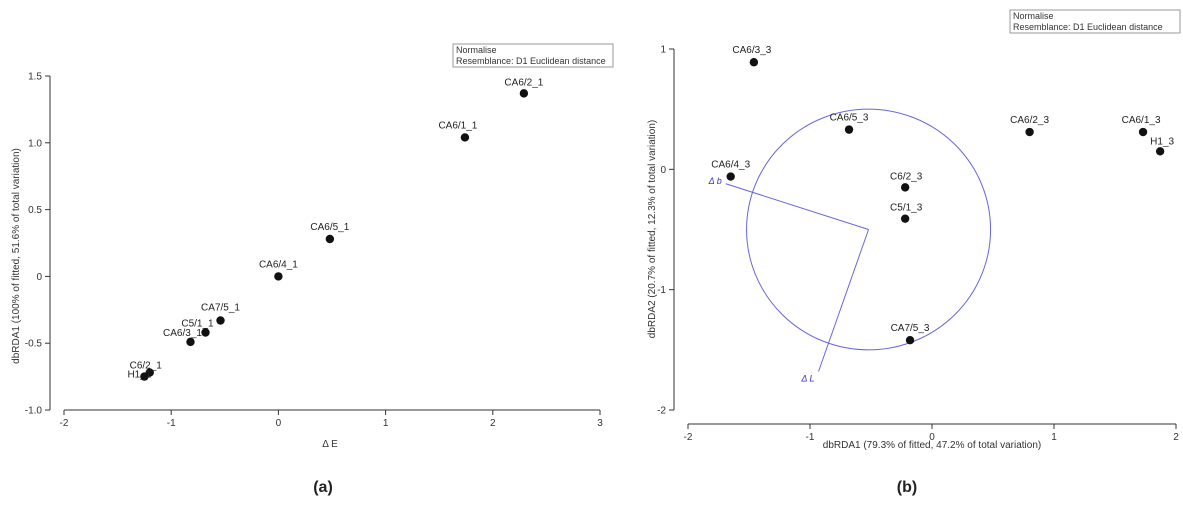 The height and width of the screenshot is (507, 1183). Describe the element at coordinates (751, 50) in the screenshot. I see `b-point-label: CA6/3_3` at that location.